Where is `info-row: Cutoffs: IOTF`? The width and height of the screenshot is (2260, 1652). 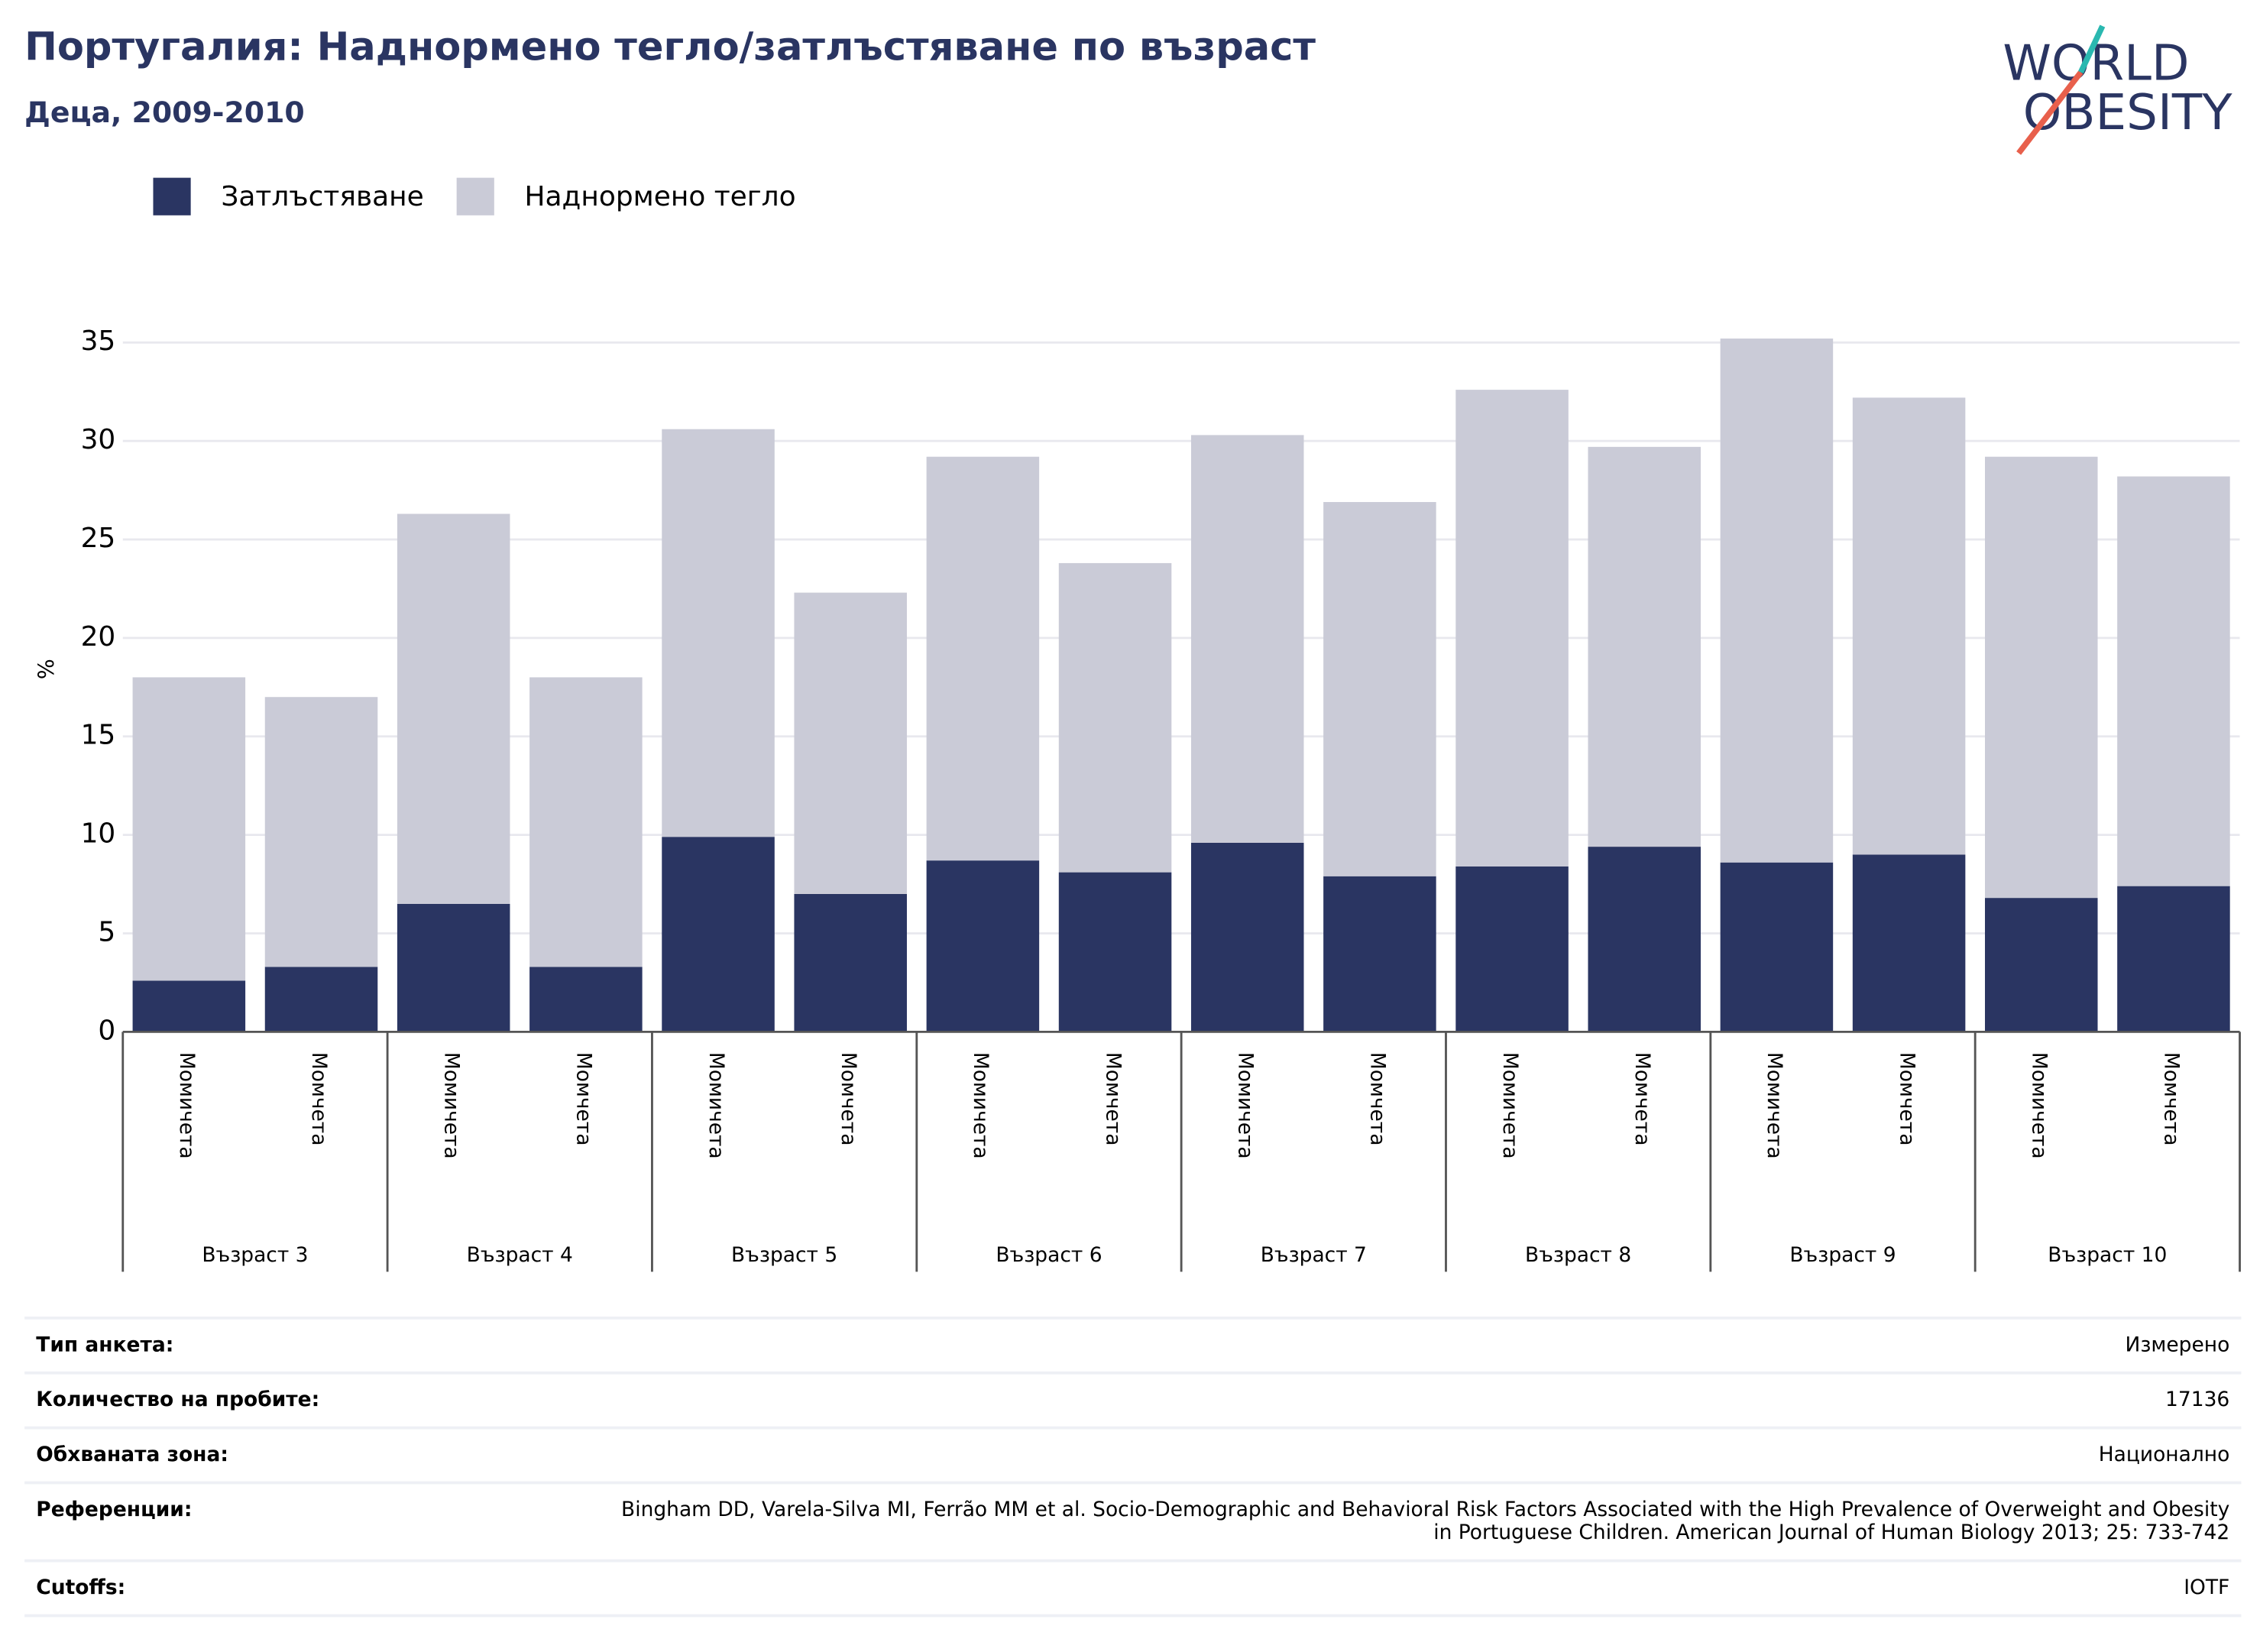 info-row: Cutoffs: IOTF is located at coordinates (1133, 1588).